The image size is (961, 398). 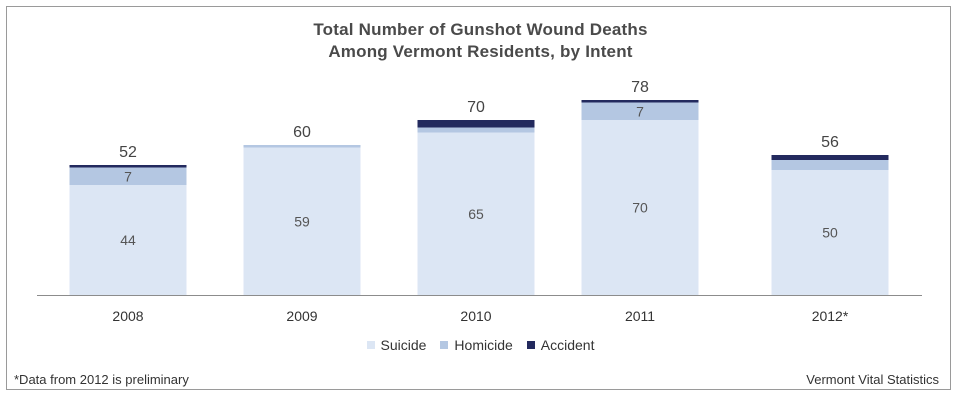 What do you see at coordinates (640, 87) in the screenshot?
I see `total-label-2011: 78` at bounding box center [640, 87].